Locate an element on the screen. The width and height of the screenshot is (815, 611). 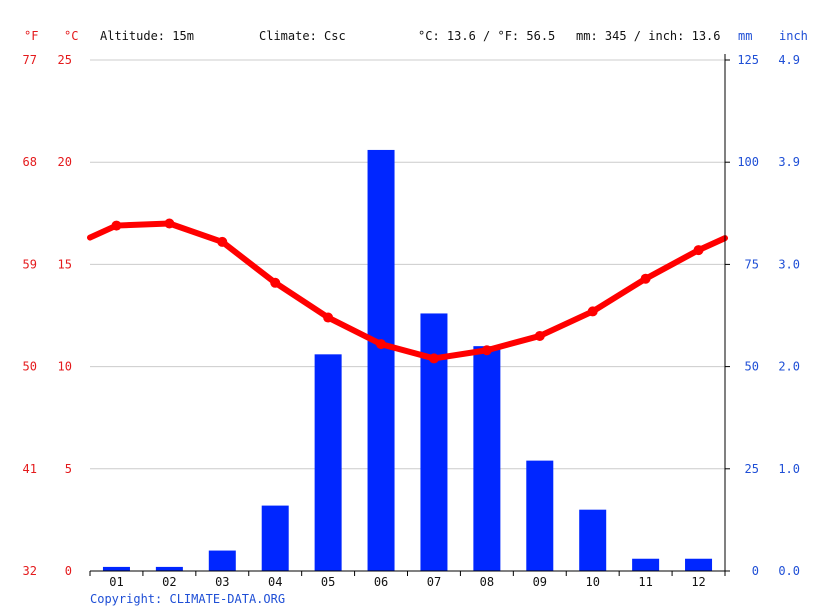
f-tick-label: 77 is located at coordinates (30, 60).